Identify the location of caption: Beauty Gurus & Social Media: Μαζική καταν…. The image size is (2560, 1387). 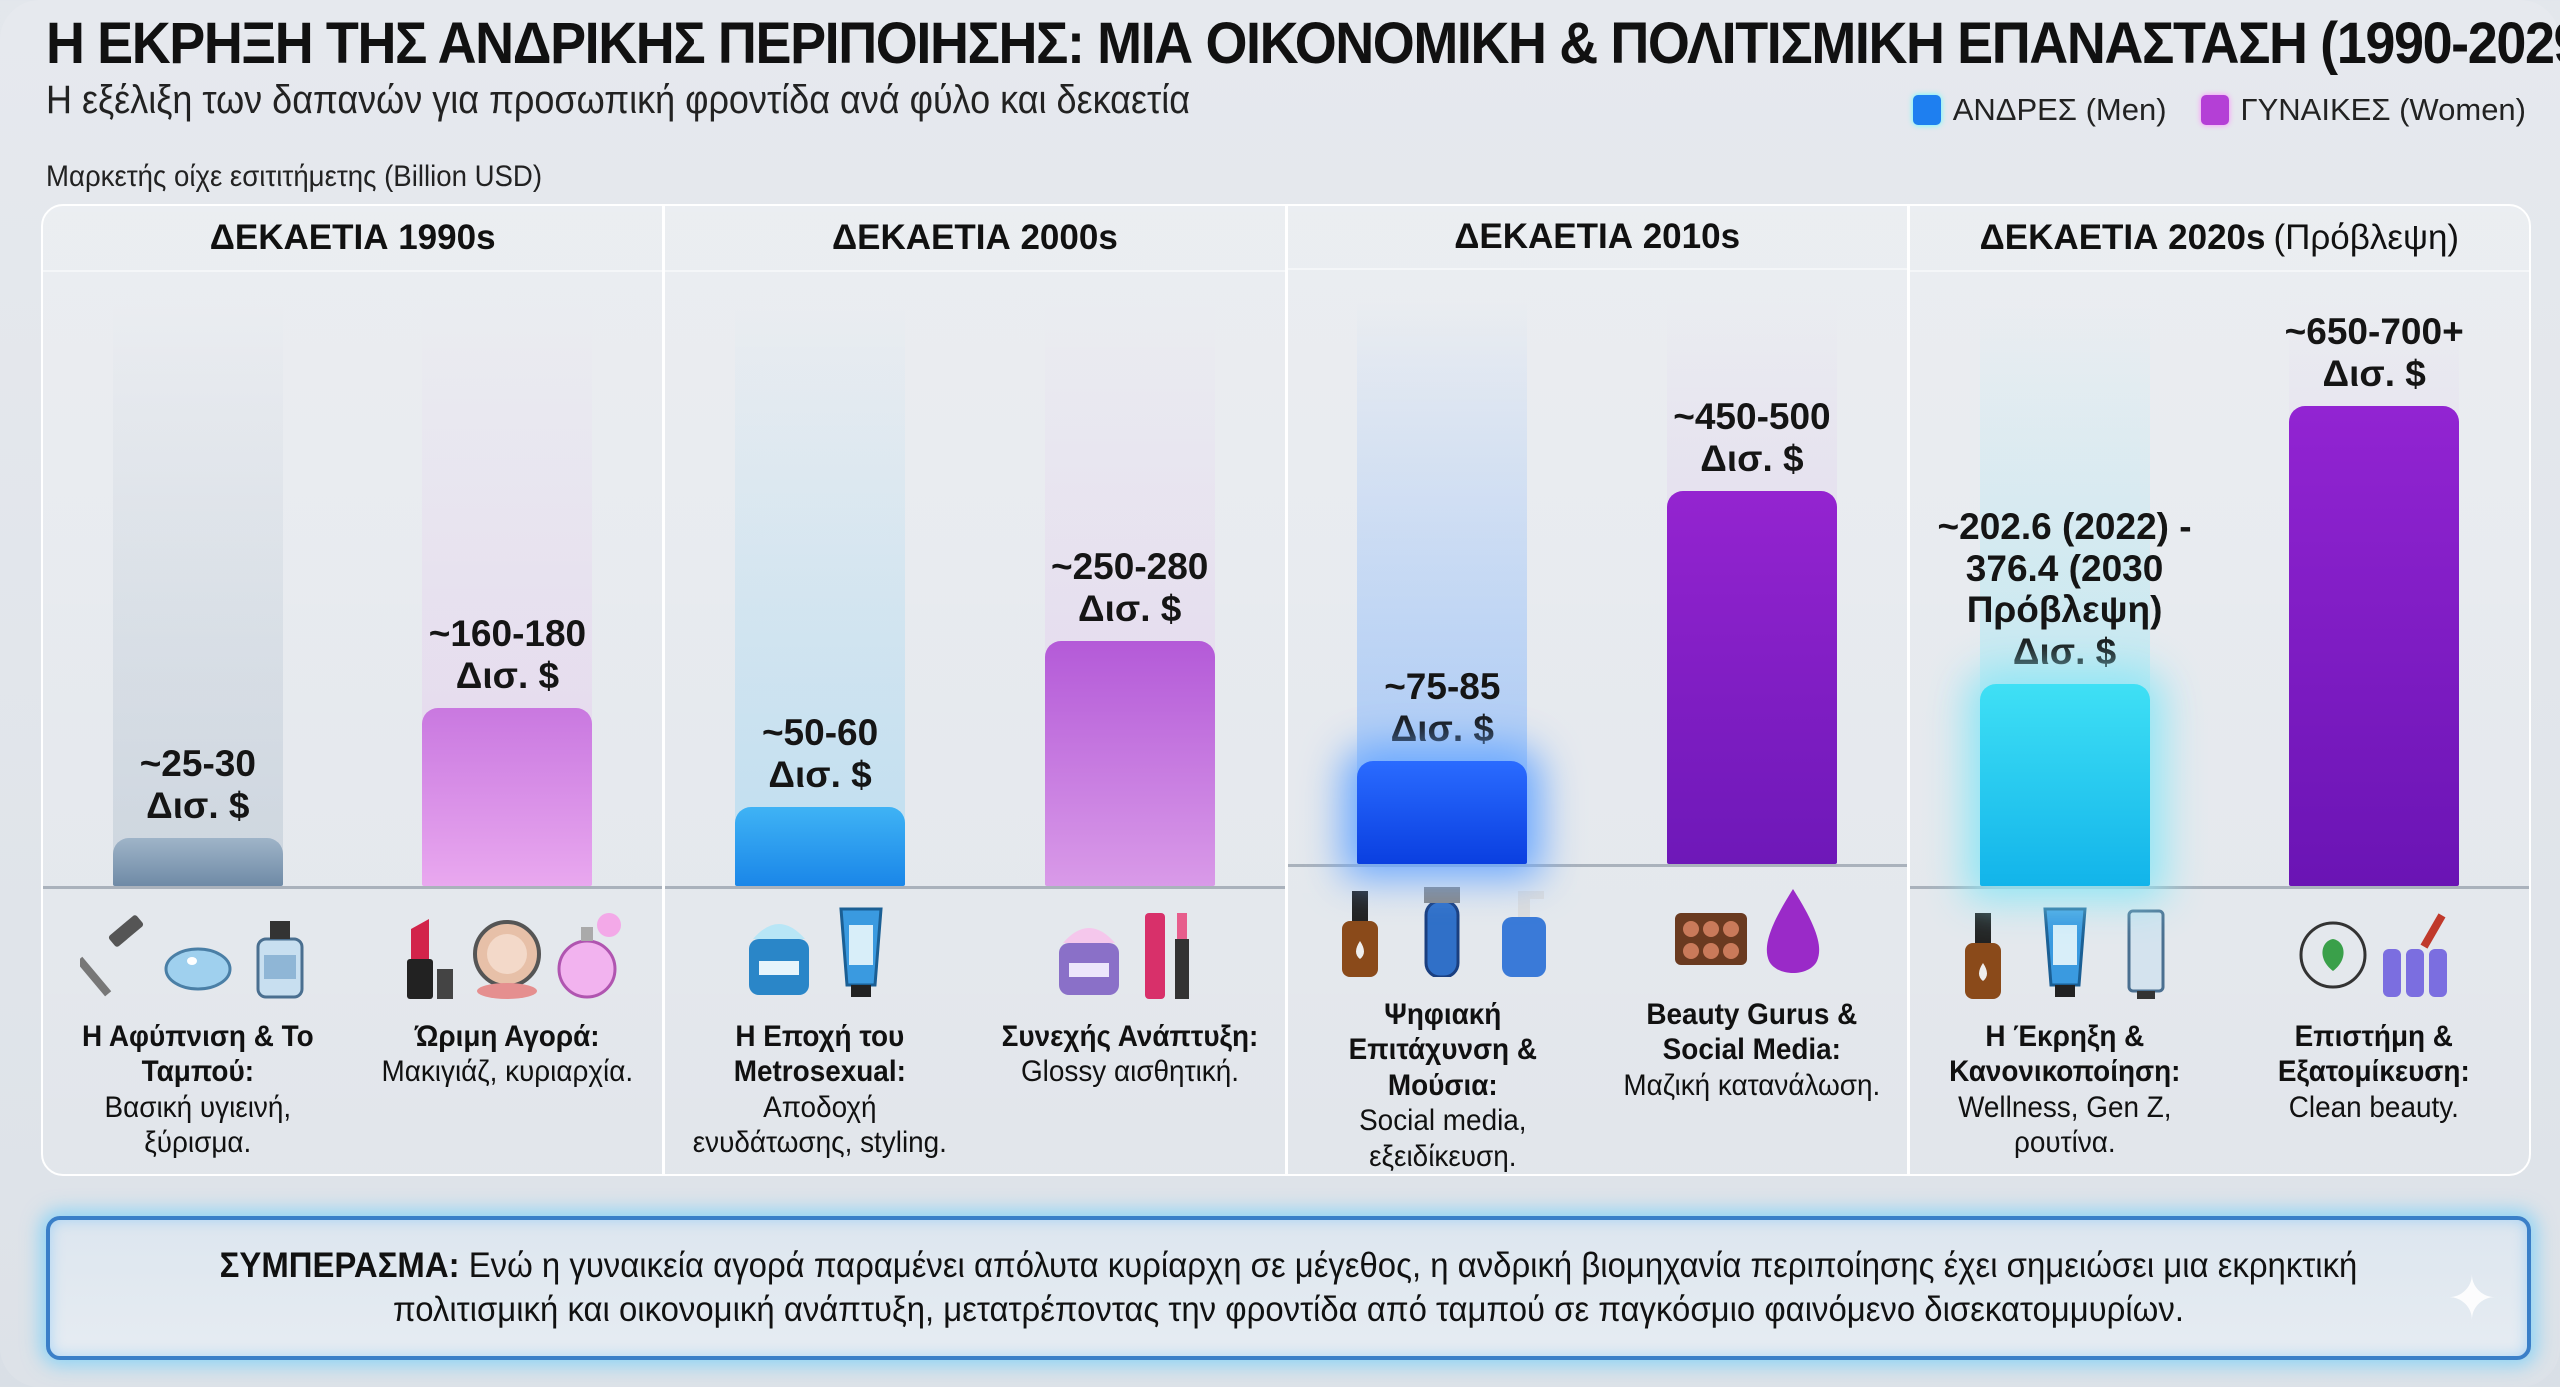
(1752, 1050).